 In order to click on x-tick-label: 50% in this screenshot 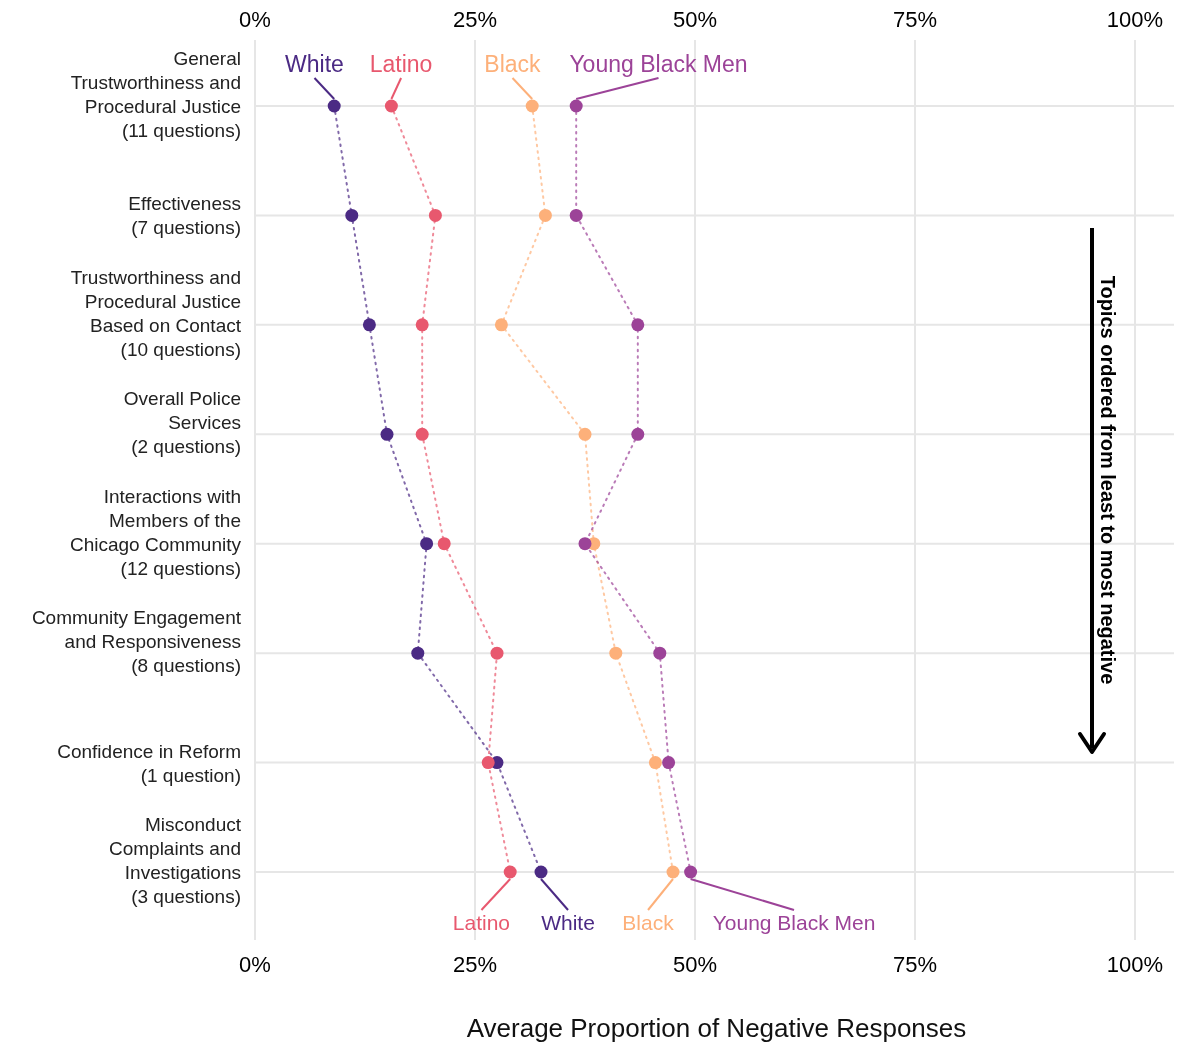, I will do `click(695, 19)`.